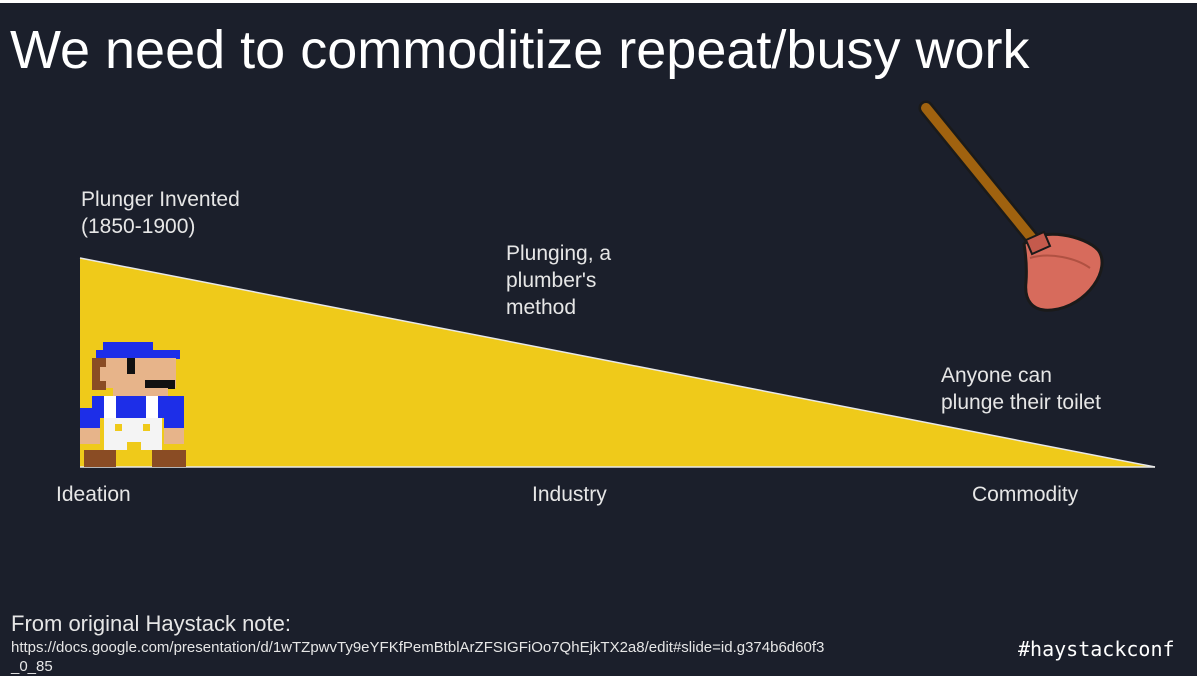 Image resolution: width=1197 pixels, height=676 pixels. Describe the element at coordinates (93, 494) in the screenshot. I see `axis-label-ideation: Ideation` at that location.